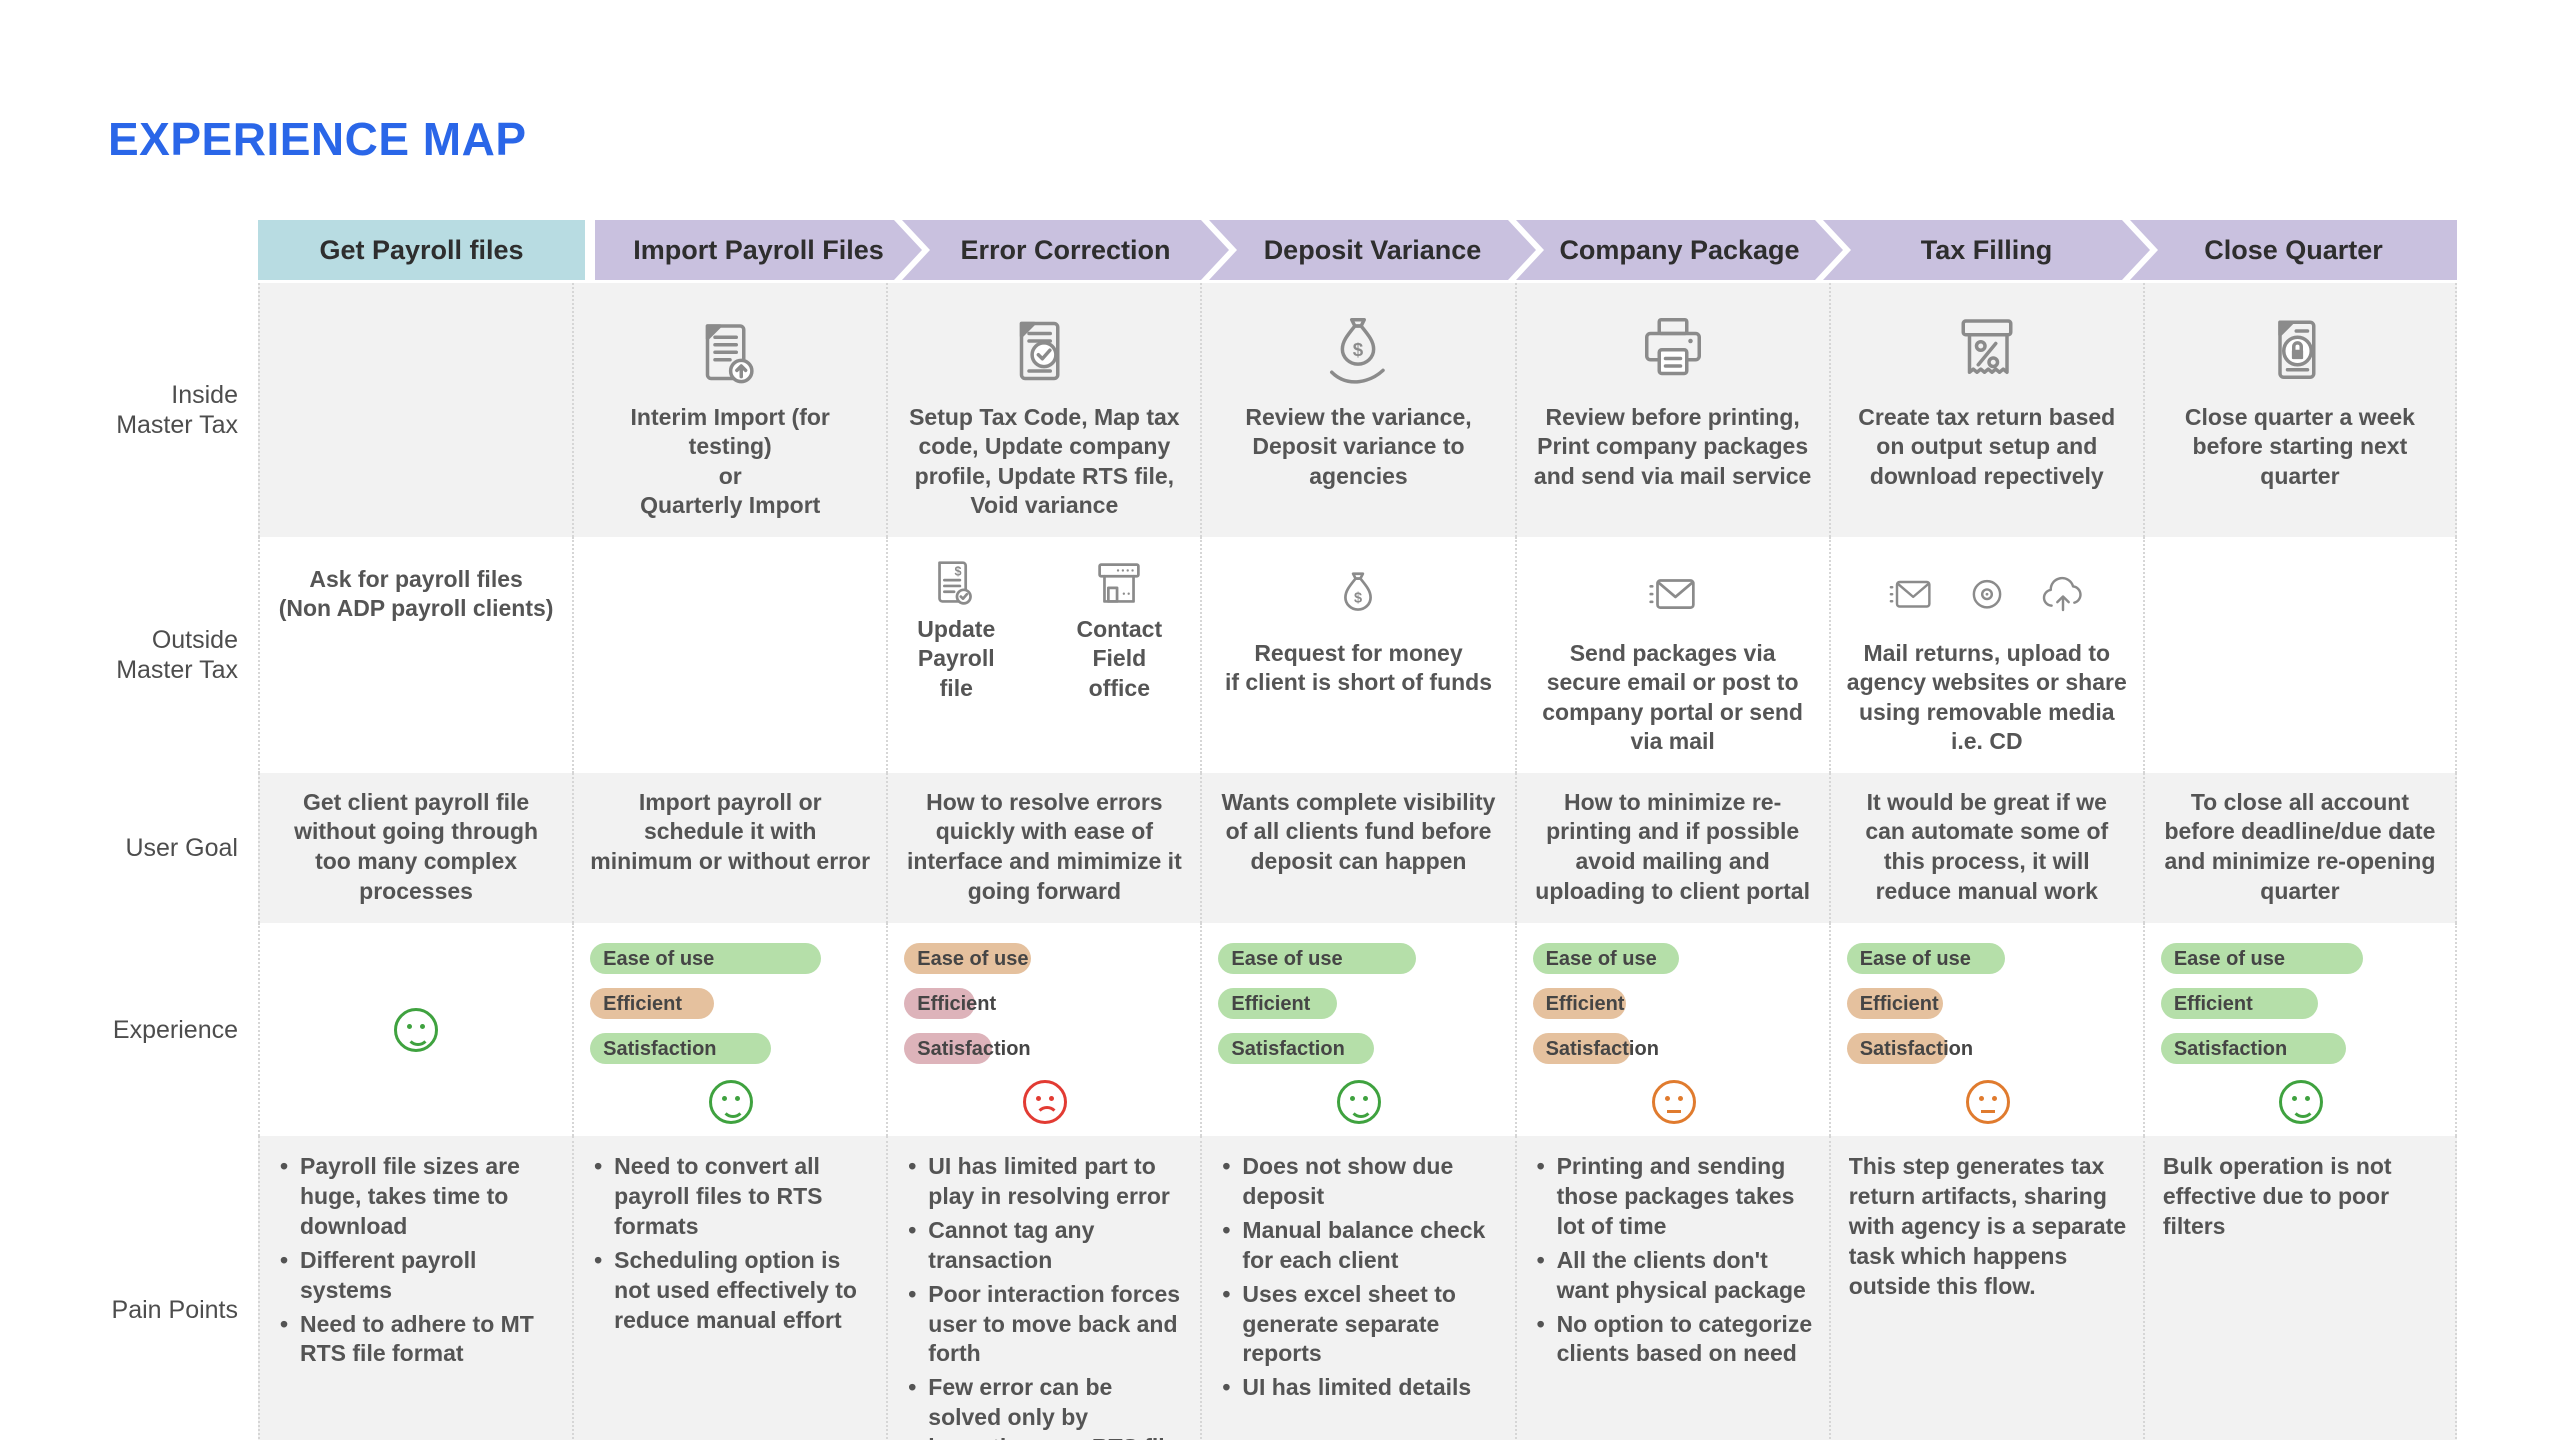 This screenshot has height=1440, width=2560. What do you see at coordinates (1987, 596) in the screenshot?
I see `cd-disc-icon` at bounding box center [1987, 596].